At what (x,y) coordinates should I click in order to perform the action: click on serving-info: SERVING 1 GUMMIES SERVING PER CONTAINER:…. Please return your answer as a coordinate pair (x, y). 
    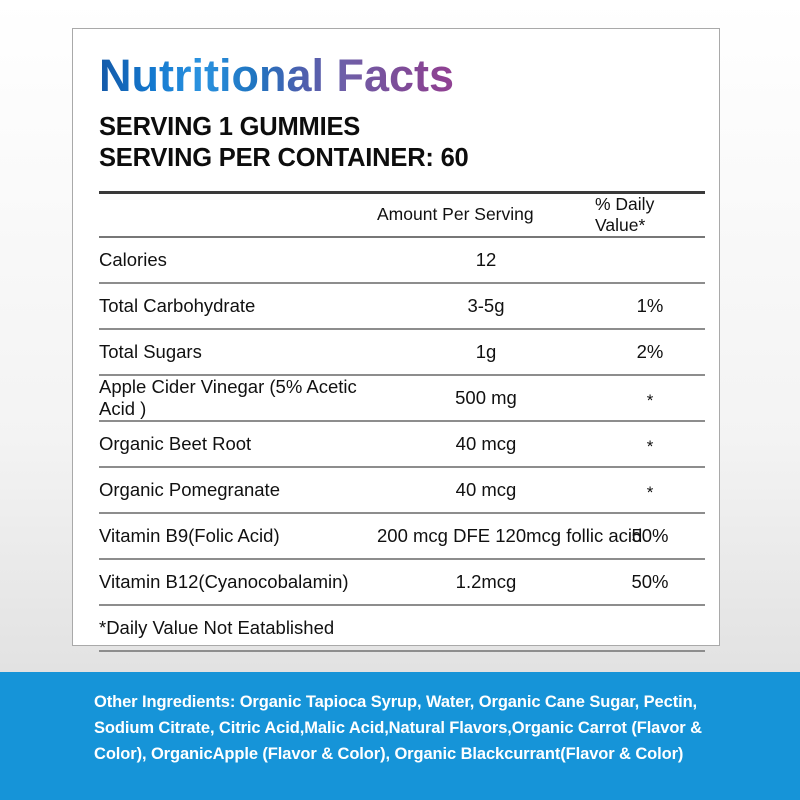
    Looking at the image, I should click on (399, 143).